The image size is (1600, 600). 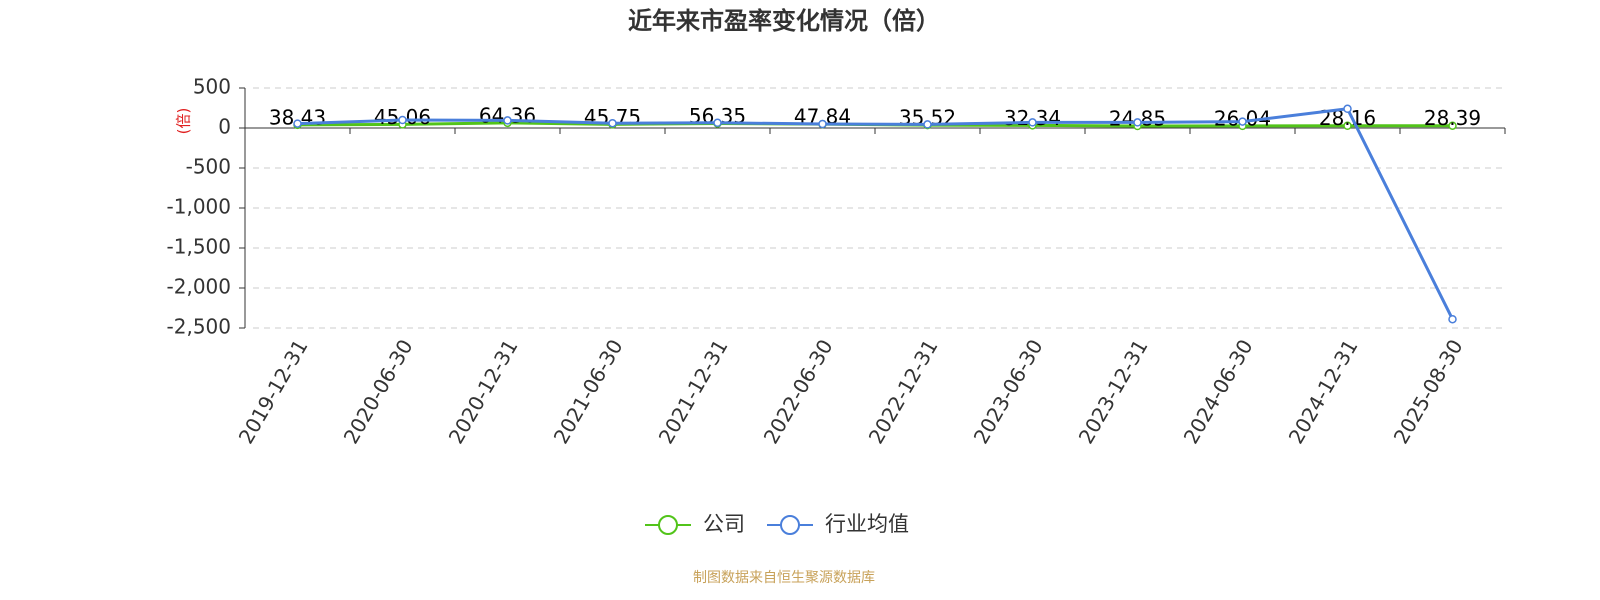 What do you see at coordinates (1008, 391) in the screenshot?
I see `x-tick-label: 2023-06-30` at bounding box center [1008, 391].